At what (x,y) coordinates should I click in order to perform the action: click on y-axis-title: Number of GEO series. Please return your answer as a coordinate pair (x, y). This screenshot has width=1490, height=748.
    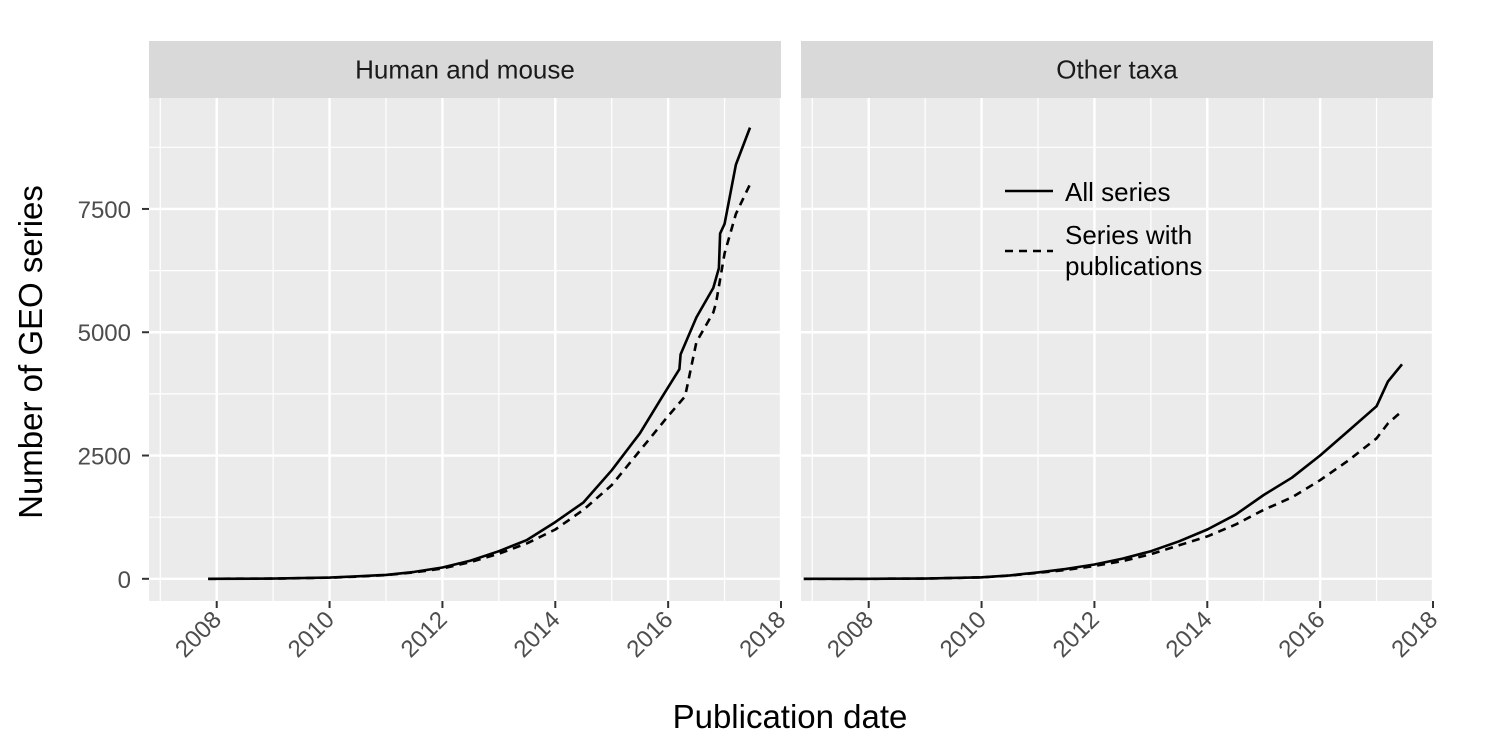
    Looking at the image, I should click on (30, 352).